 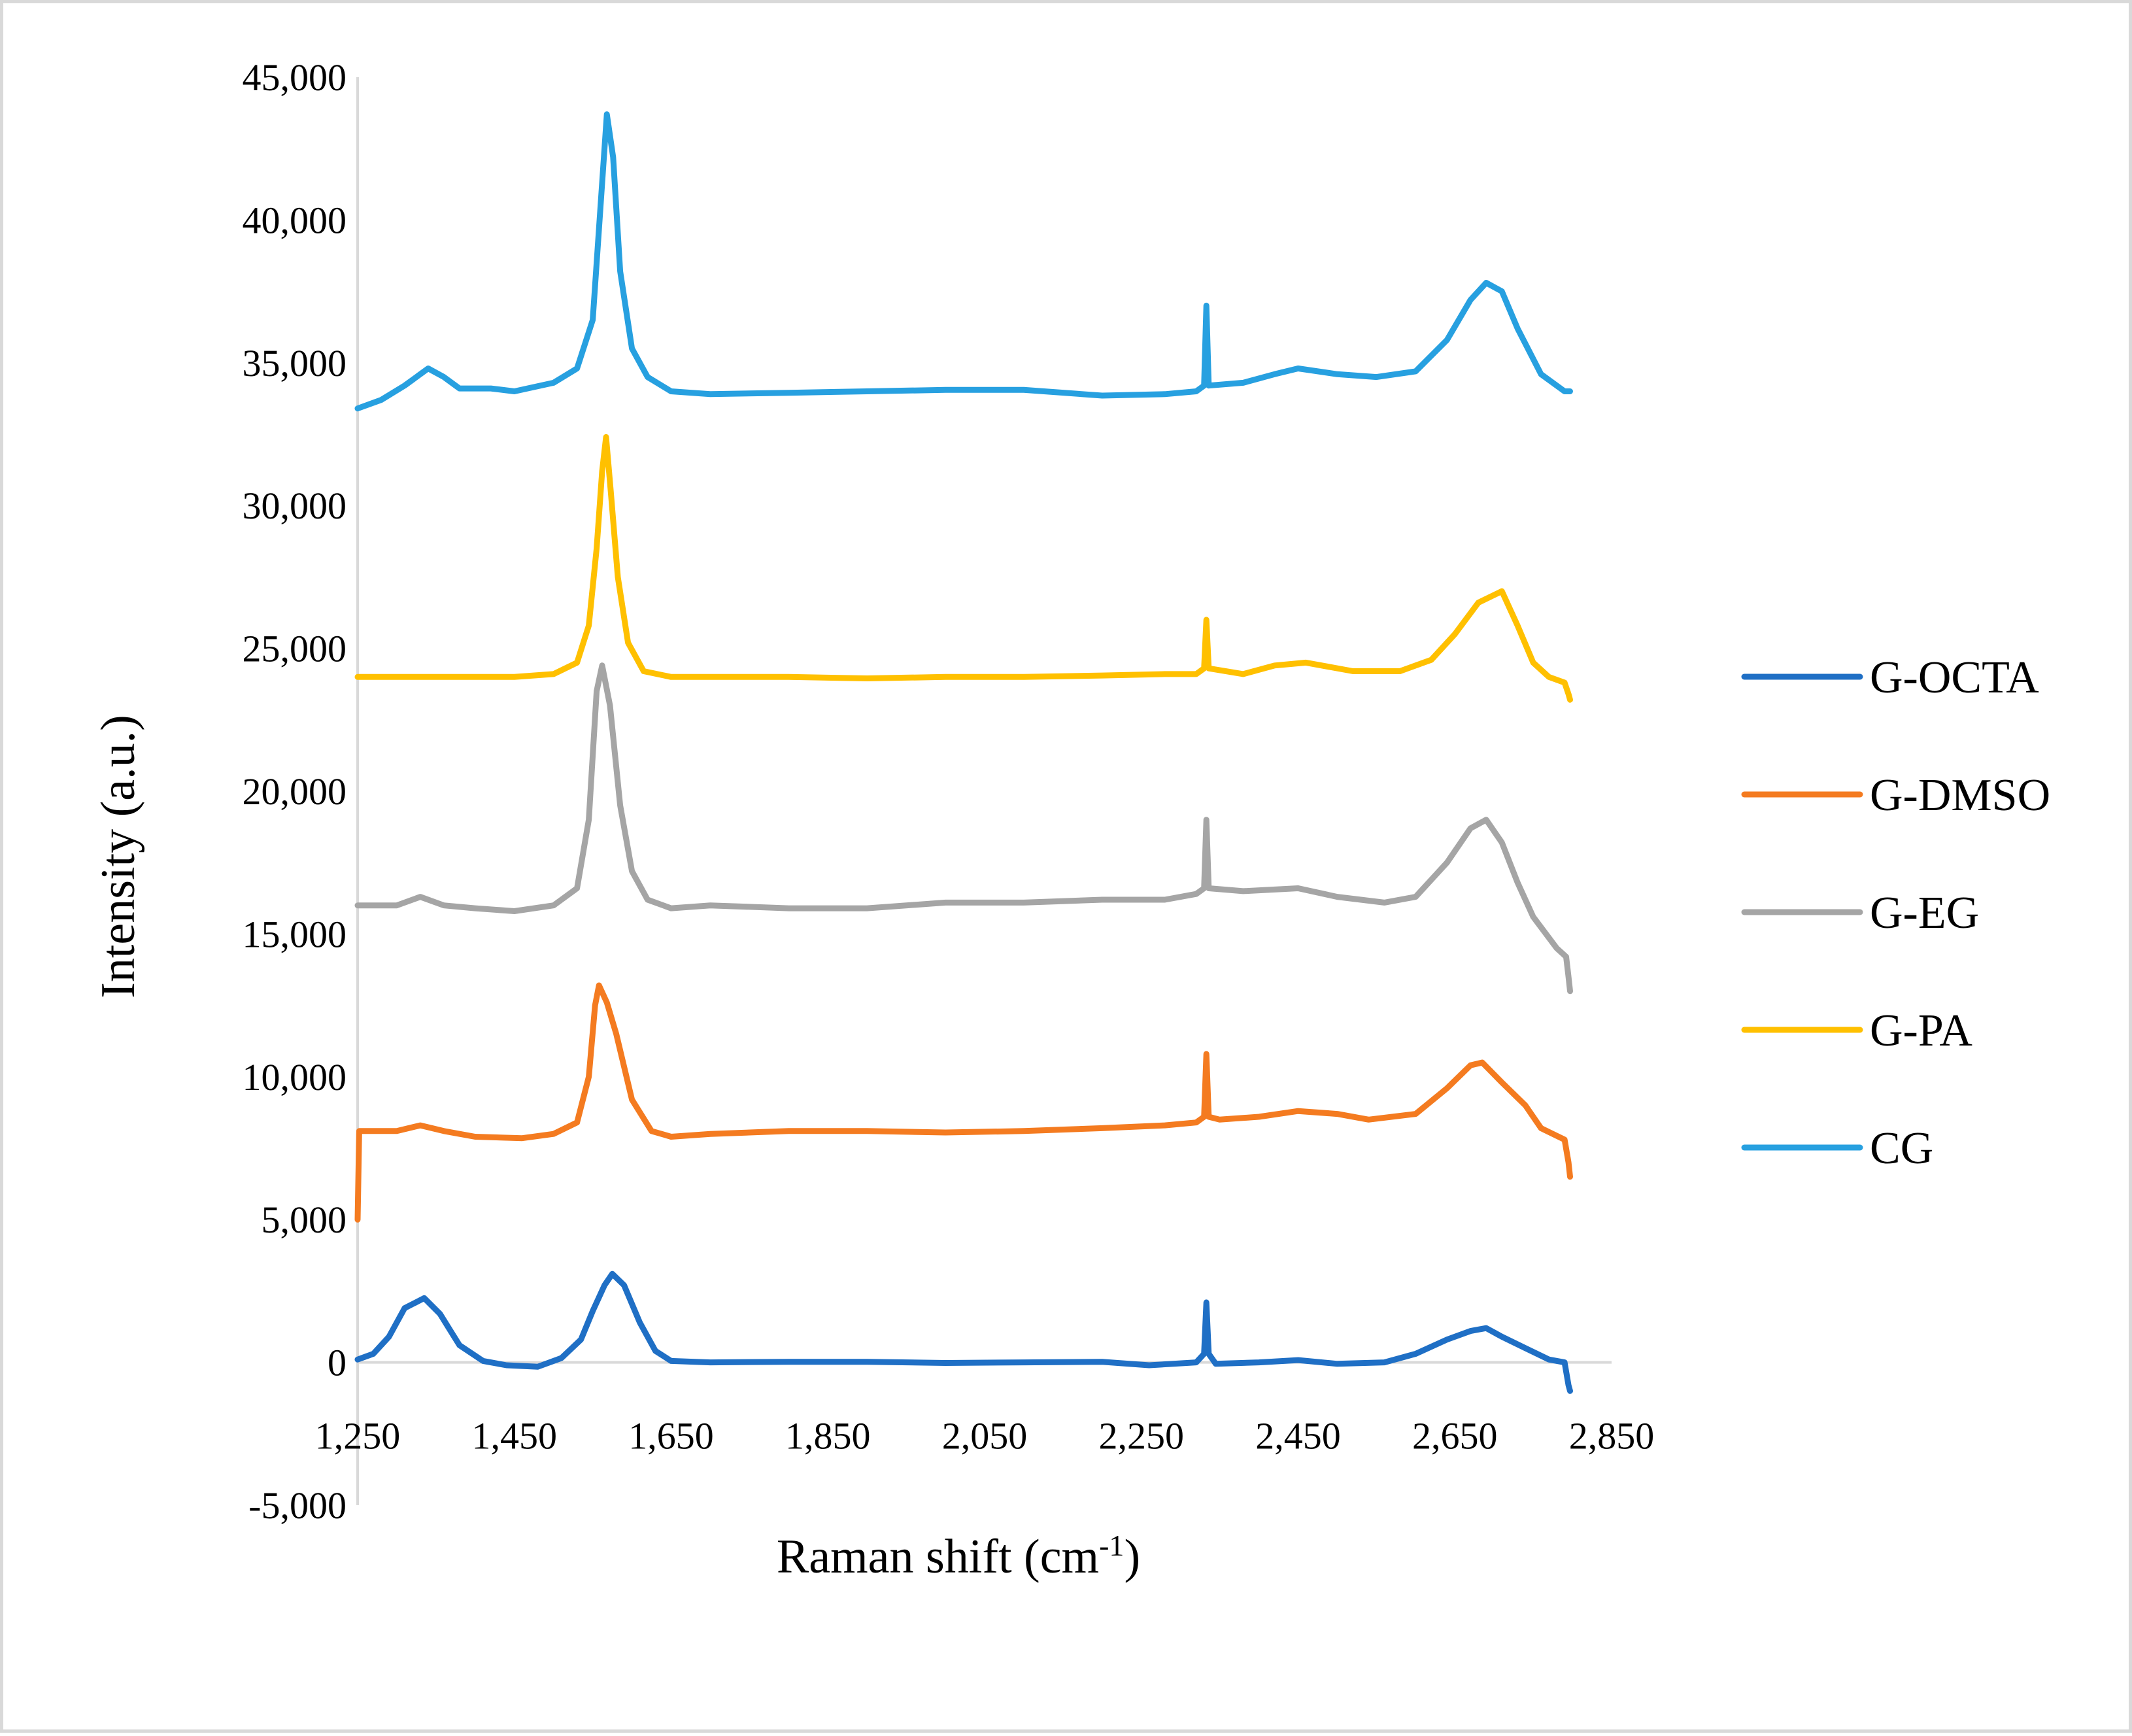 I want to click on legend-label-g-eg: G-EG, so click(x=1924, y=913).